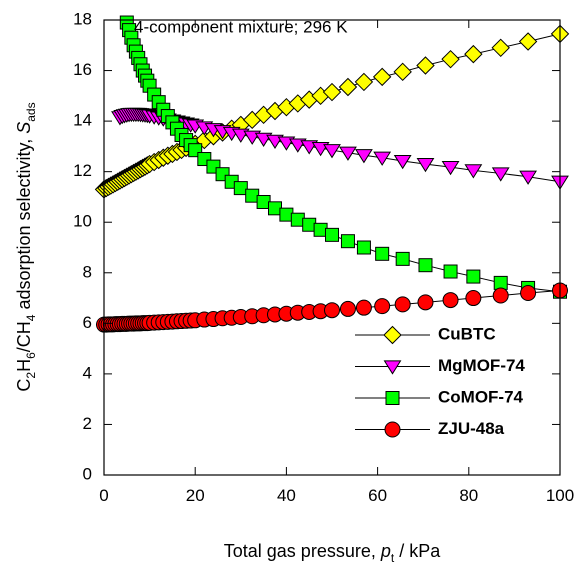 This screenshot has width=581, height=567. What do you see at coordinates (481, 396) in the screenshot?
I see `legend-label: CoMOF-74` at bounding box center [481, 396].